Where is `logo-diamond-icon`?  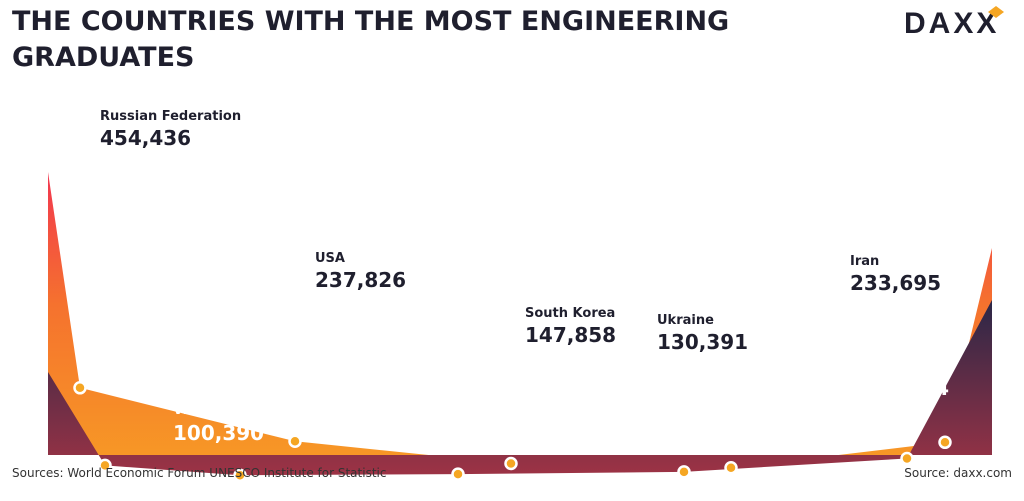 logo-diamond-icon is located at coordinates (996, 12).